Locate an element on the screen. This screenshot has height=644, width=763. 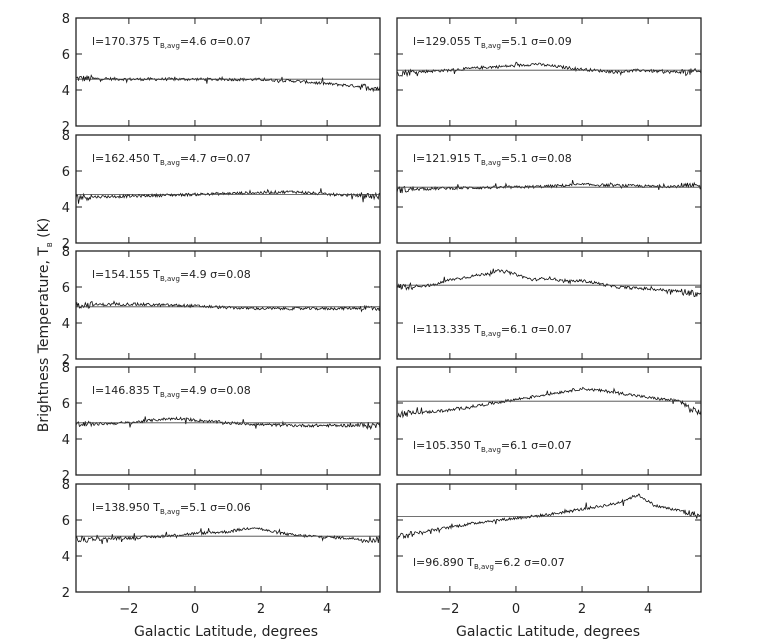
y-axis-title-subscript: B is located at coordinates (50, 244).